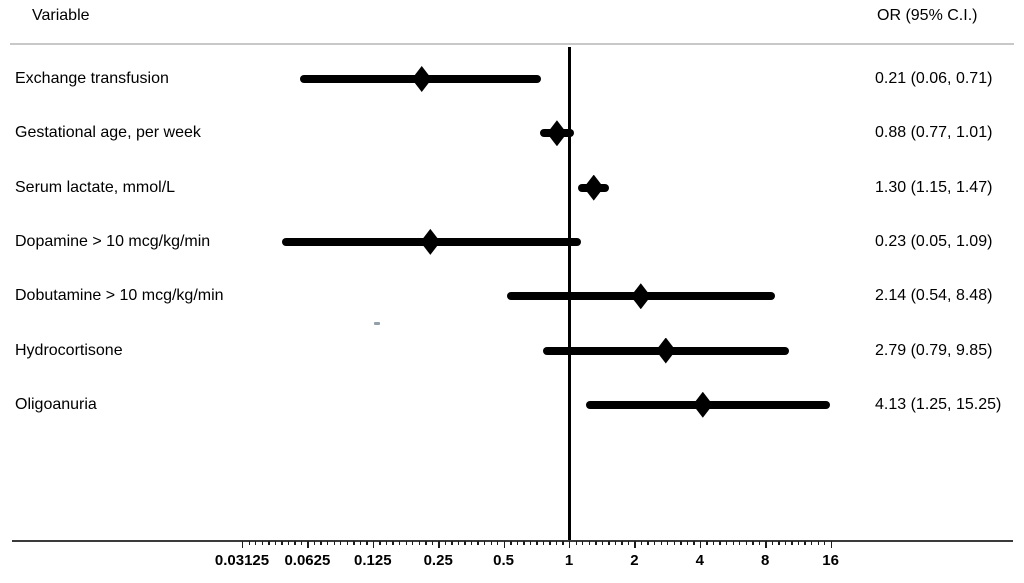 The image size is (1024, 583). What do you see at coordinates (95, 187) in the screenshot?
I see `row-label: Serum lactate, mmol/L` at bounding box center [95, 187].